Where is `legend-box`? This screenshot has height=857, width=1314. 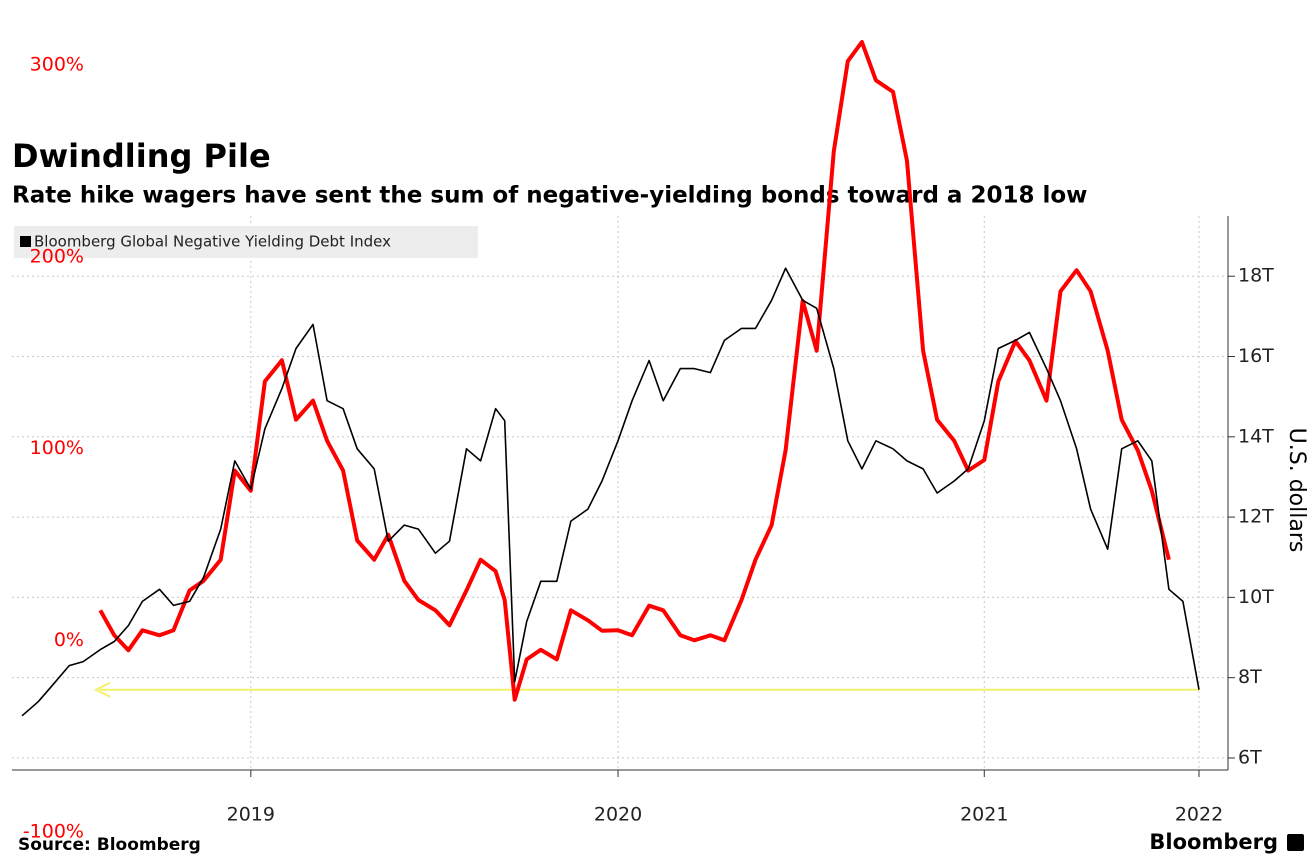 legend-box is located at coordinates (246, 242).